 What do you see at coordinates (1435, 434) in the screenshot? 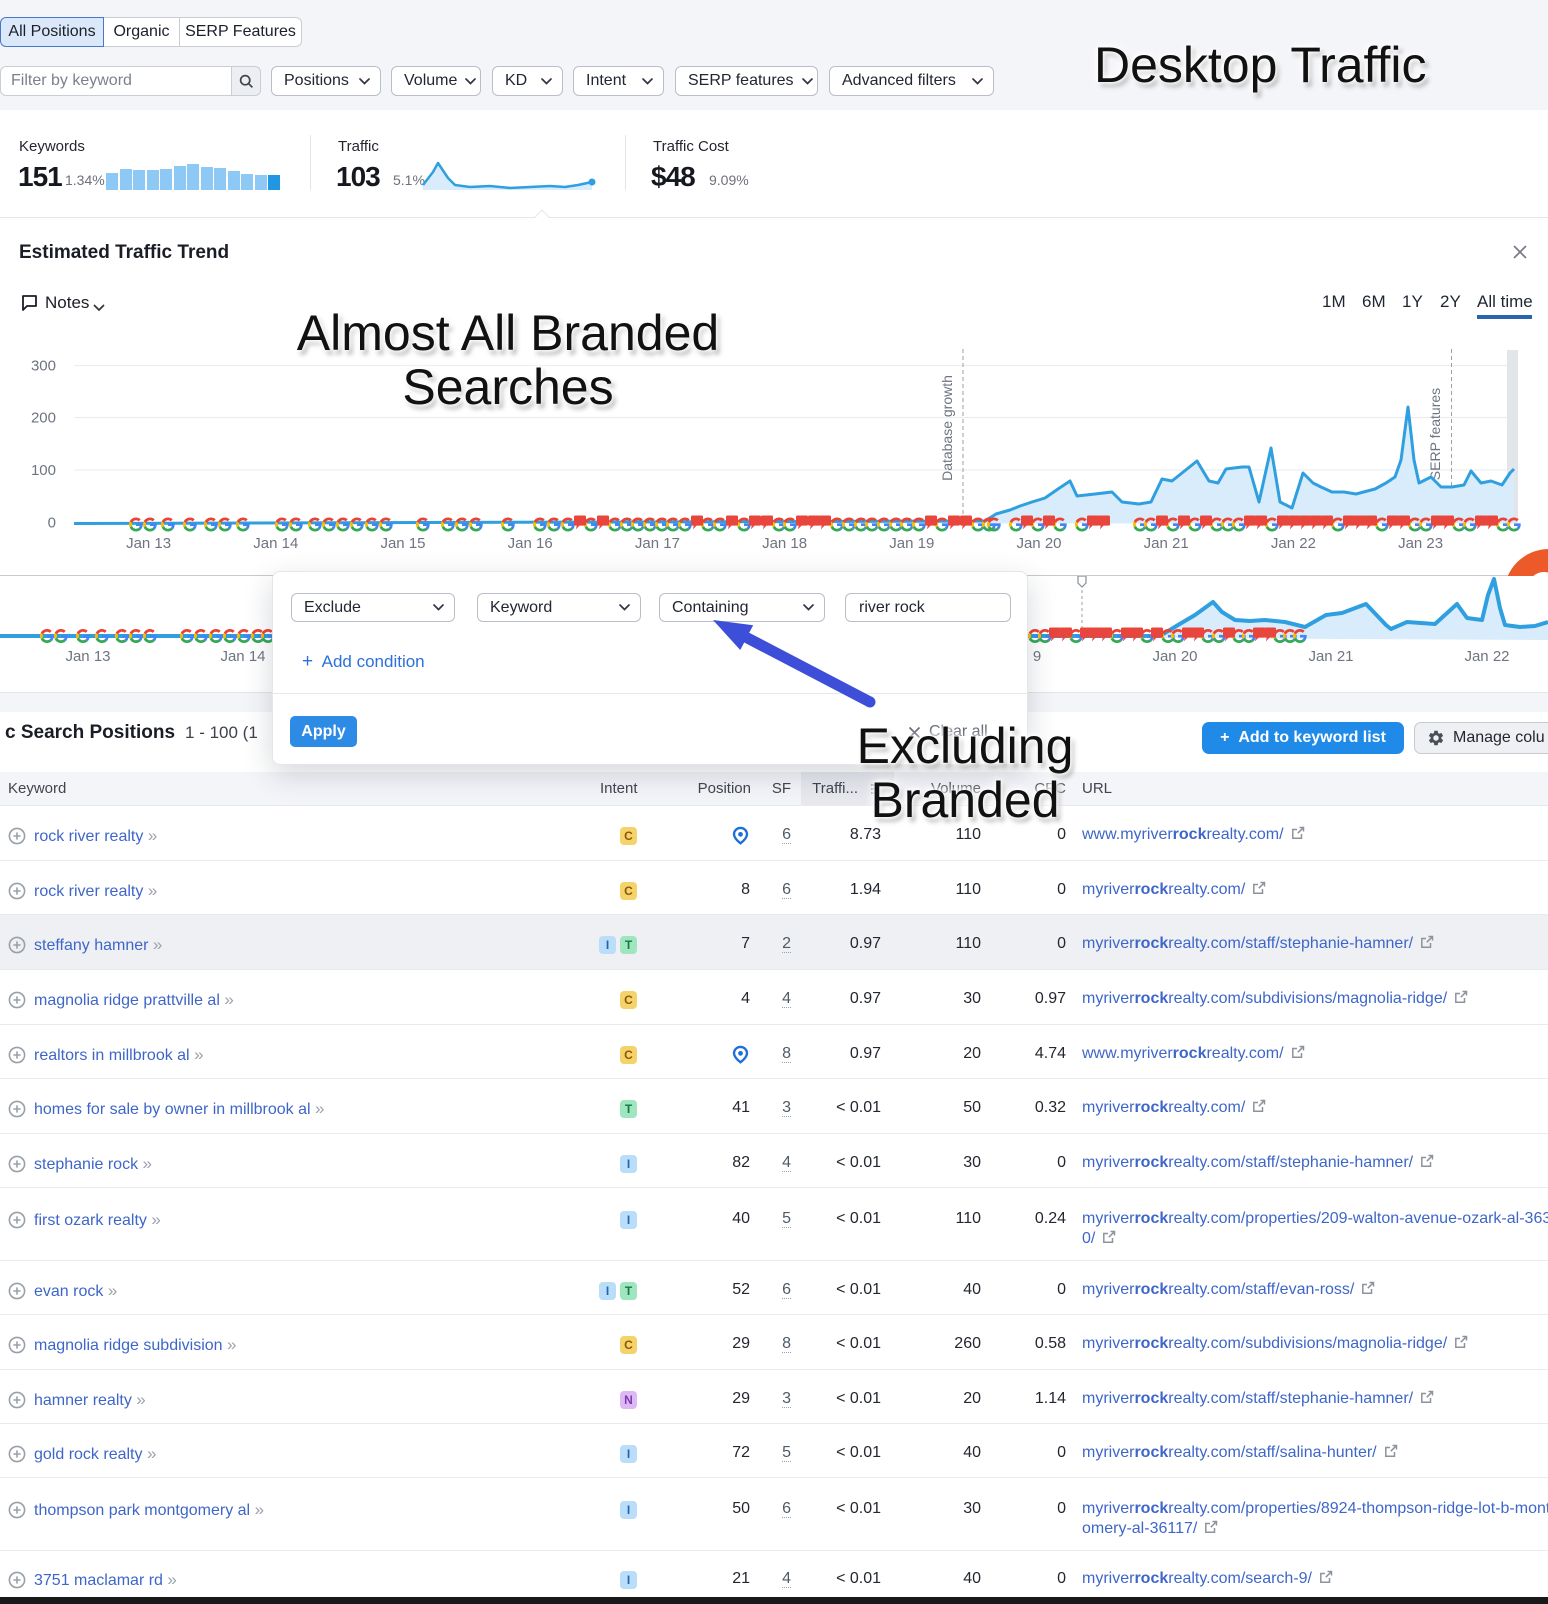
I see `svg-text: SERP features` at bounding box center [1435, 434].